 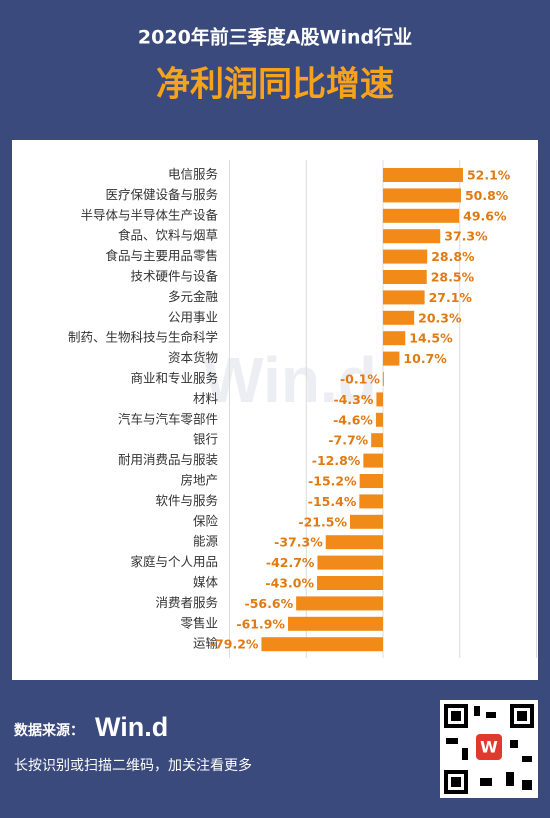 What do you see at coordinates (193, 316) in the screenshot?
I see `category-label: 公用事业` at bounding box center [193, 316].